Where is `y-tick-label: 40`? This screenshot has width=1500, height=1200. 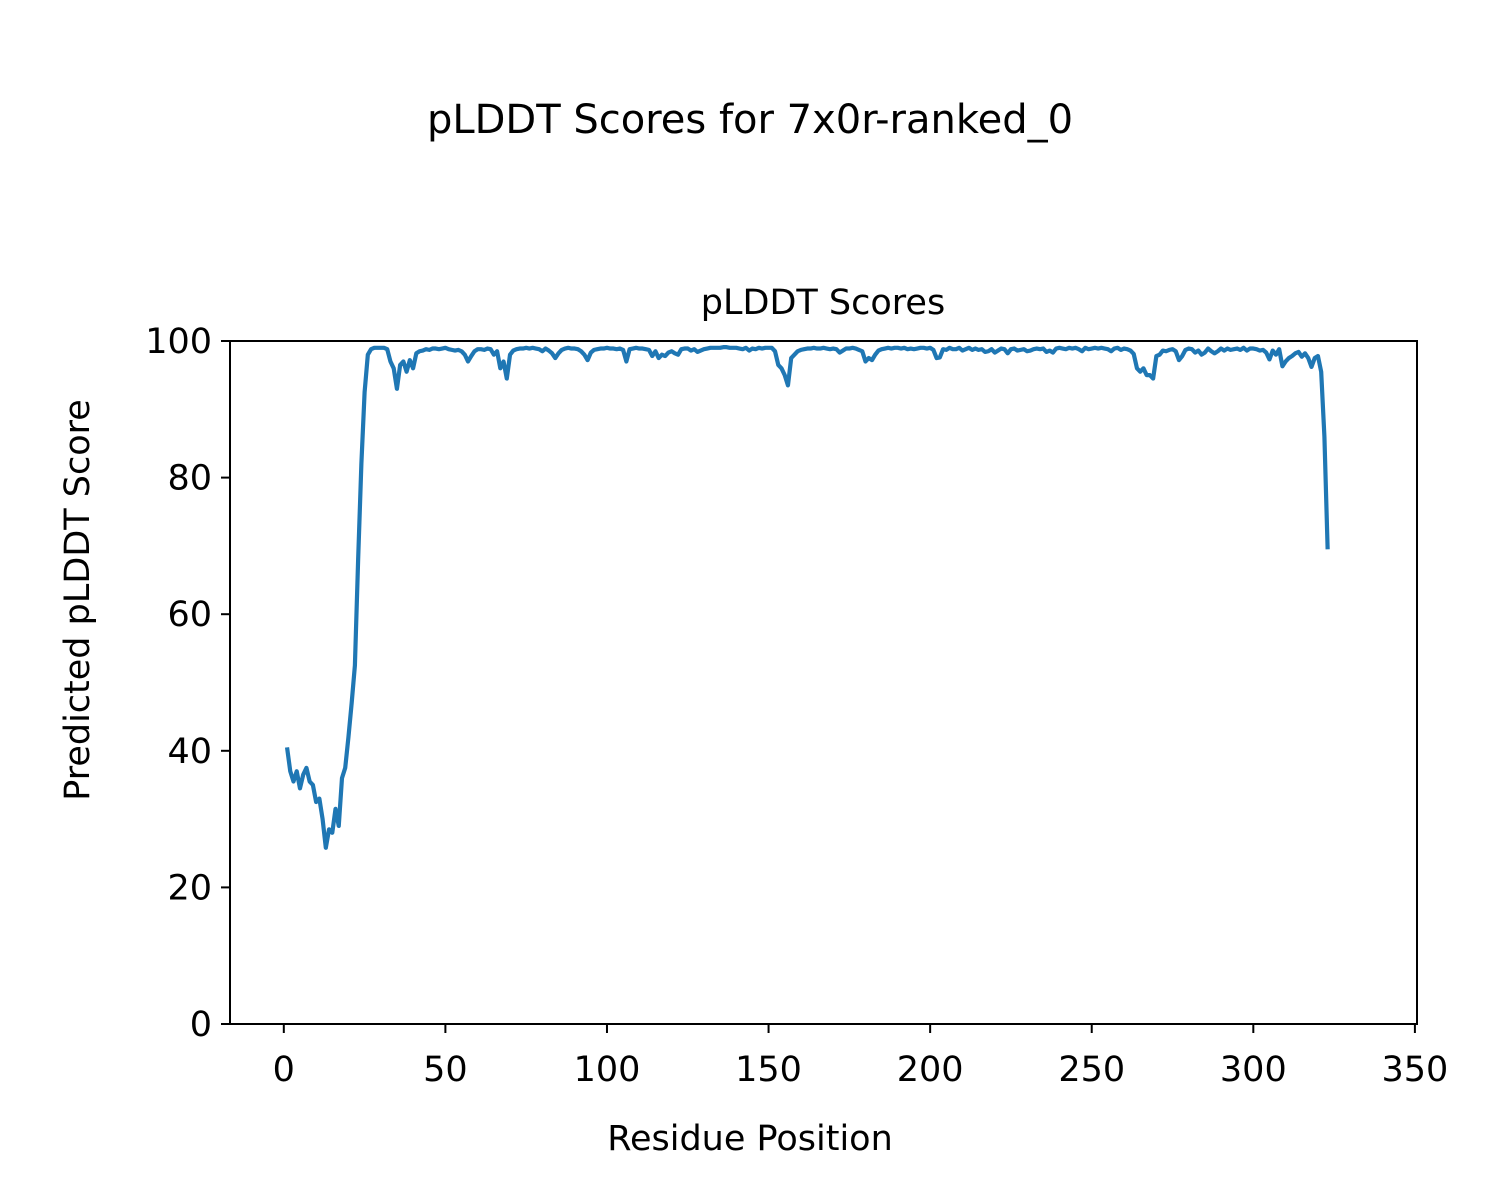
y-tick-label: 40 is located at coordinates (189, 752).